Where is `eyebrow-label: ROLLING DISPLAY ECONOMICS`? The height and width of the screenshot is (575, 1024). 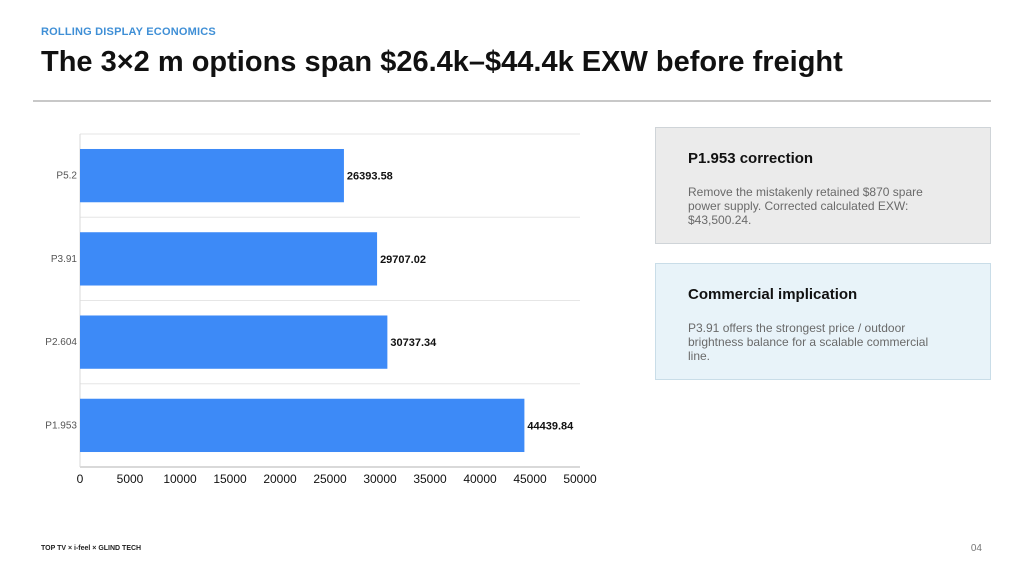
eyebrow-label: ROLLING DISPLAY ECONOMICS is located at coordinates (128, 32).